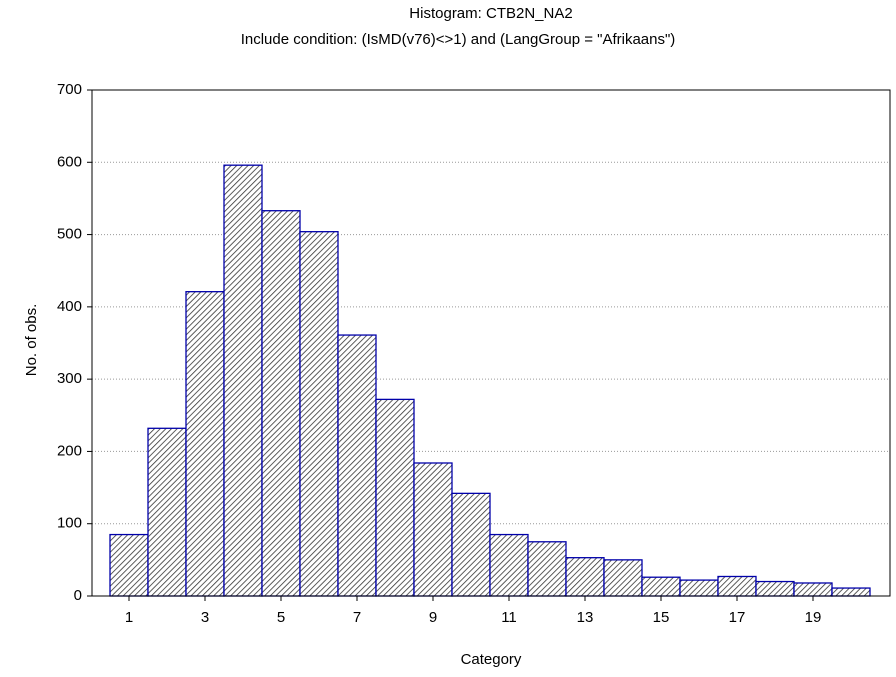 The height and width of the screenshot is (677, 896). Describe the element at coordinates (129, 617) in the screenshot. I see `x-tick-label: 1` at that location.